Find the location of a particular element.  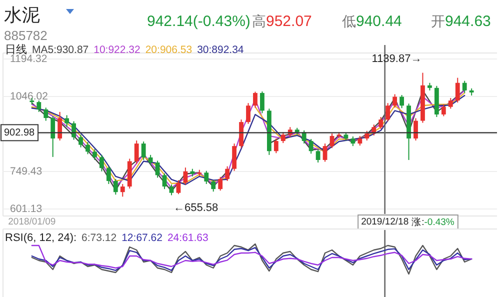

text: 低940.44 is located at coordinates (372, 21).